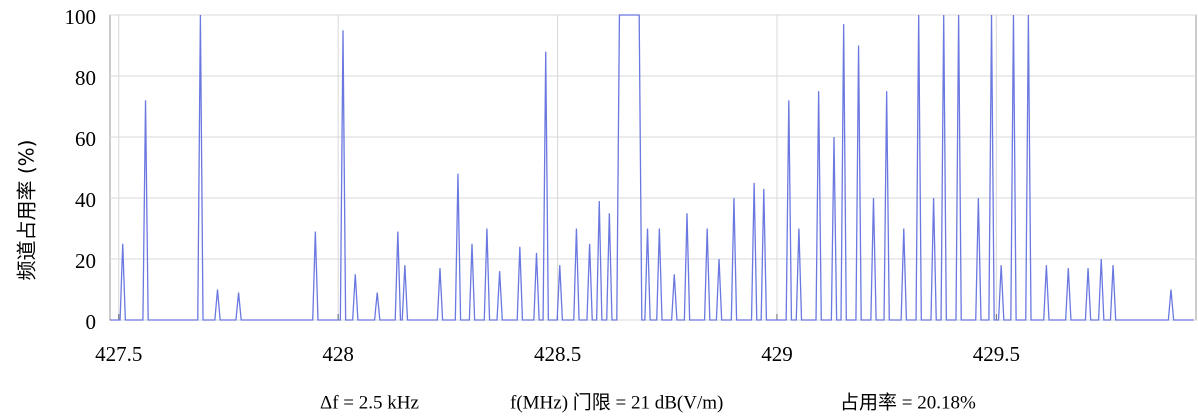  What do you see at coordinates (616, 402) in the screenshot?
I see `annotation: f(MHz) 门限 = 21 dB(V/m)` at bounding box center [616, 402].